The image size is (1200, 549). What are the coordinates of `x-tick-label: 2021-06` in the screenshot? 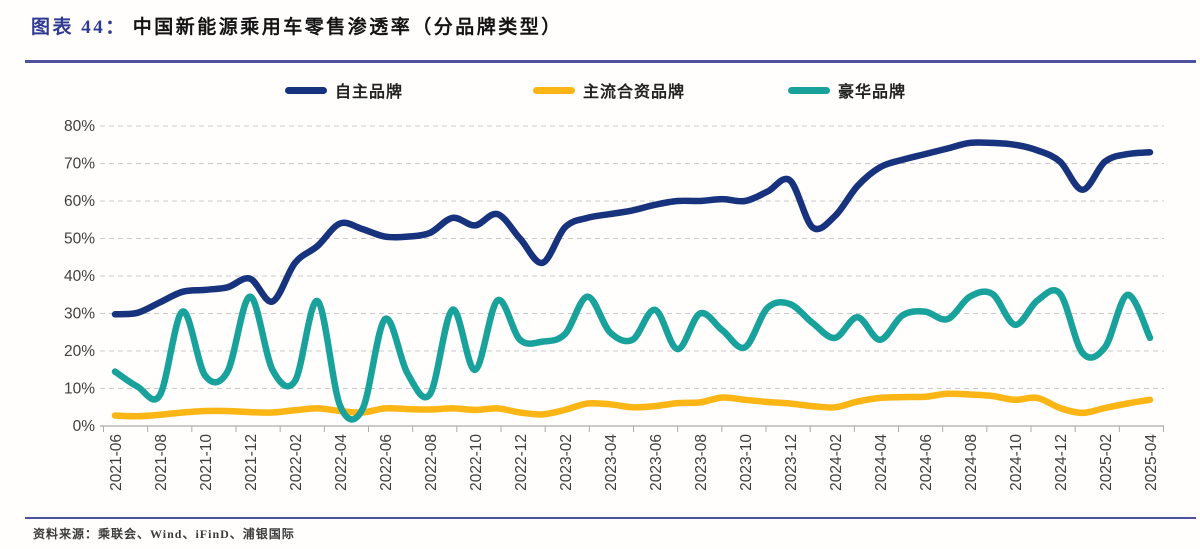 It's located at (116, 462).